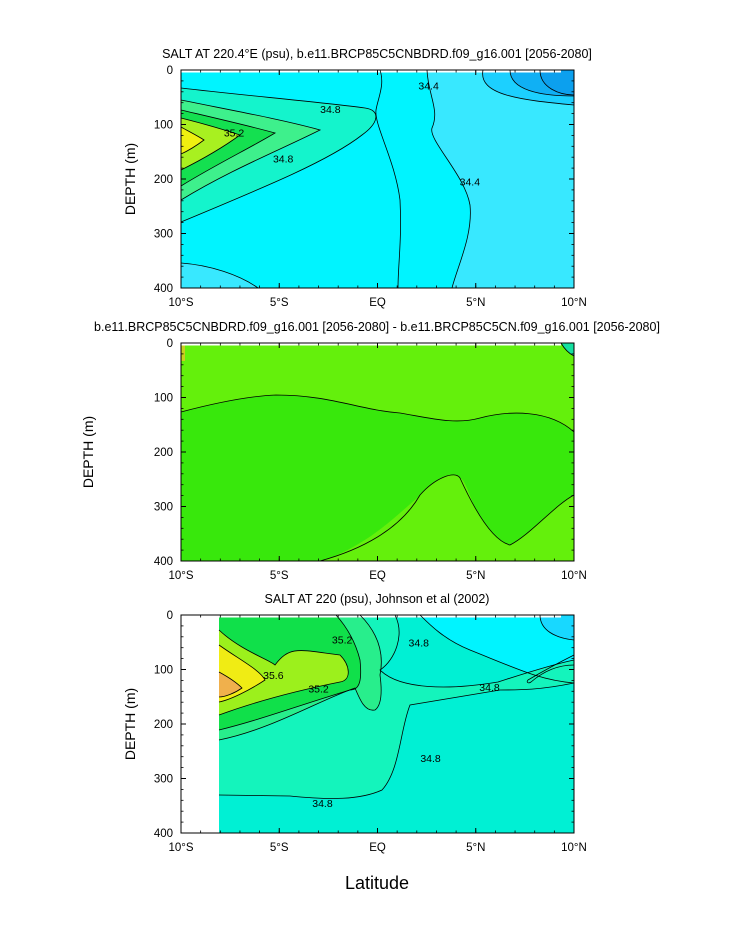 The image size is (733, 945). What do you see at coordinates (88, 452) in the screenshot?
I see `panel-2-ylabel: DEPTH (m)` at bounding box center [88, 452].